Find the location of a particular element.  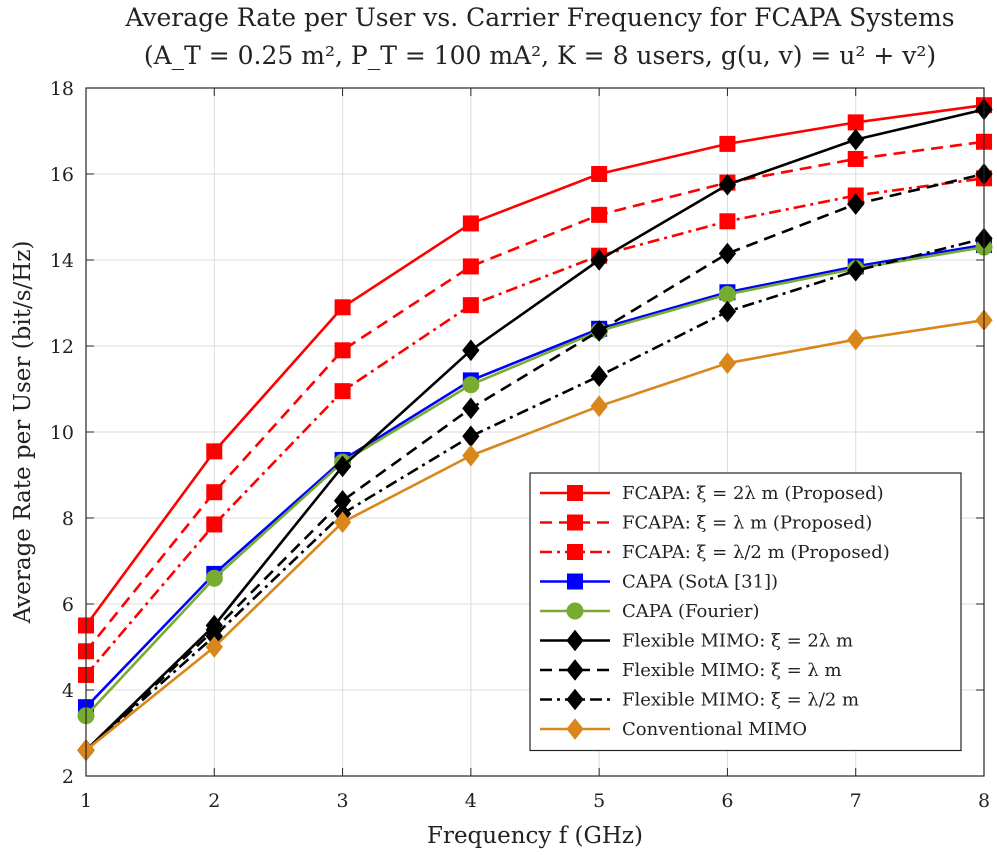

legend-entry: Flexible MIMO: ξ = 2λ m is located at coordinates (696, 640).